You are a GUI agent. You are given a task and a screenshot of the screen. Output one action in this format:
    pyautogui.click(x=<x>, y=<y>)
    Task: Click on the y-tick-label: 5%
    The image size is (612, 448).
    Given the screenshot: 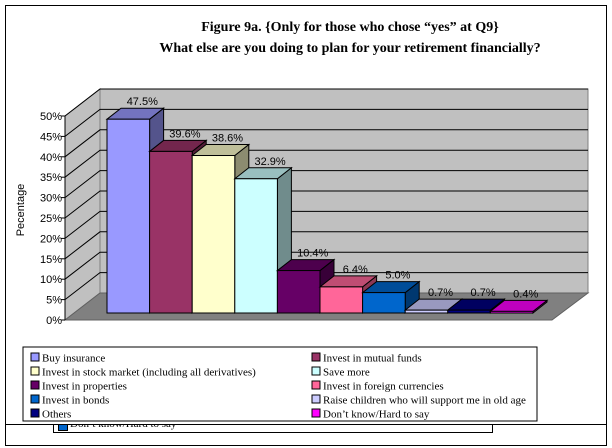 What is the action you would take?
    pyautogui.click(x=54, y=301)
    